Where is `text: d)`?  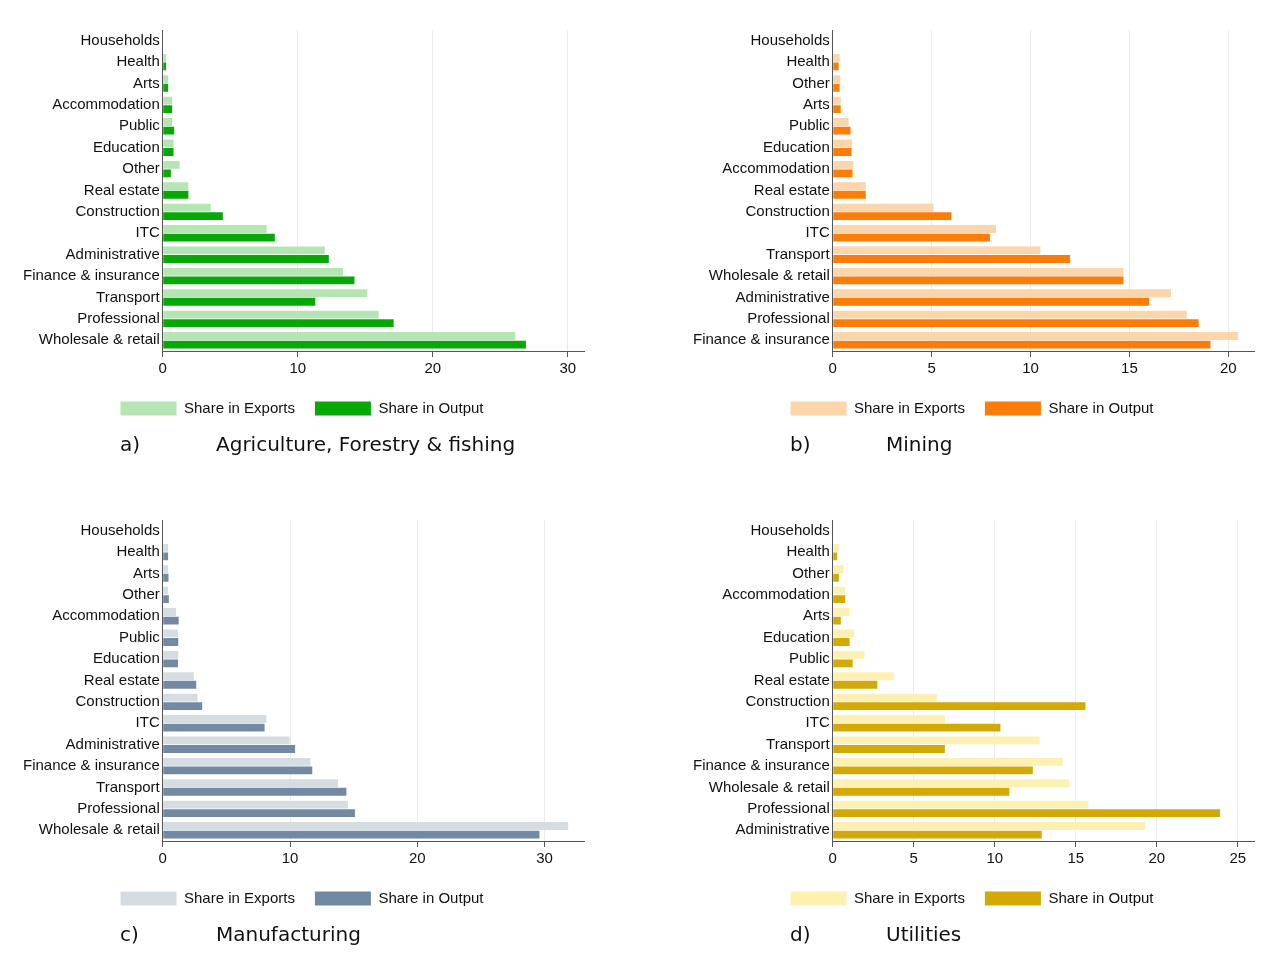
text: d) is located at coordinates (800, 934).